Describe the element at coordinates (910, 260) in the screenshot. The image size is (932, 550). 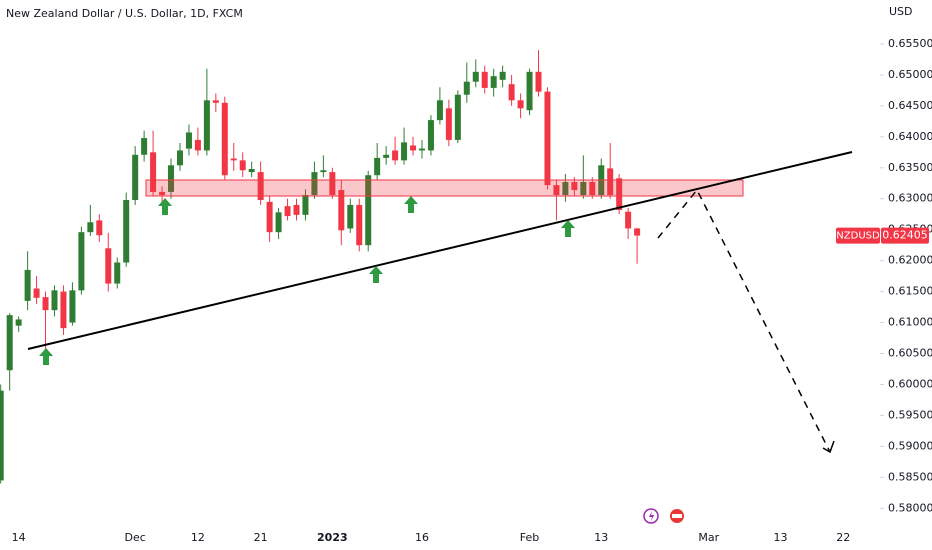
I see `y-tick-label: 0.62000` at that location.